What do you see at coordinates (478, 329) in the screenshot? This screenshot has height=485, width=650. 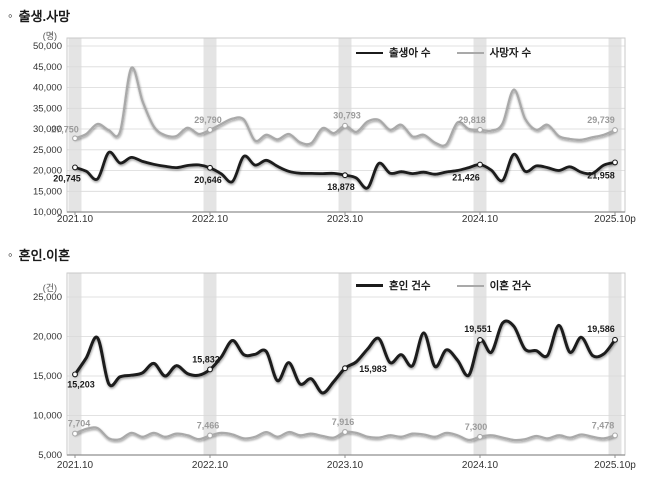 I see `data-label: 19,551` at bounding box center [478, 329].